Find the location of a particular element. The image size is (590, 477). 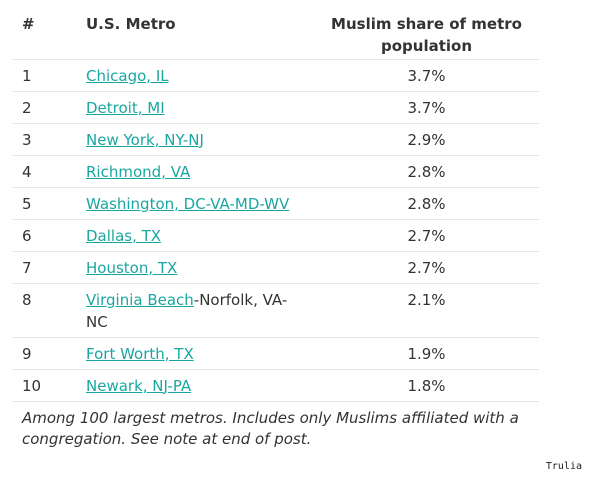

metro-cell: Newark, NJ-PA is located at coordinates (200, 385).